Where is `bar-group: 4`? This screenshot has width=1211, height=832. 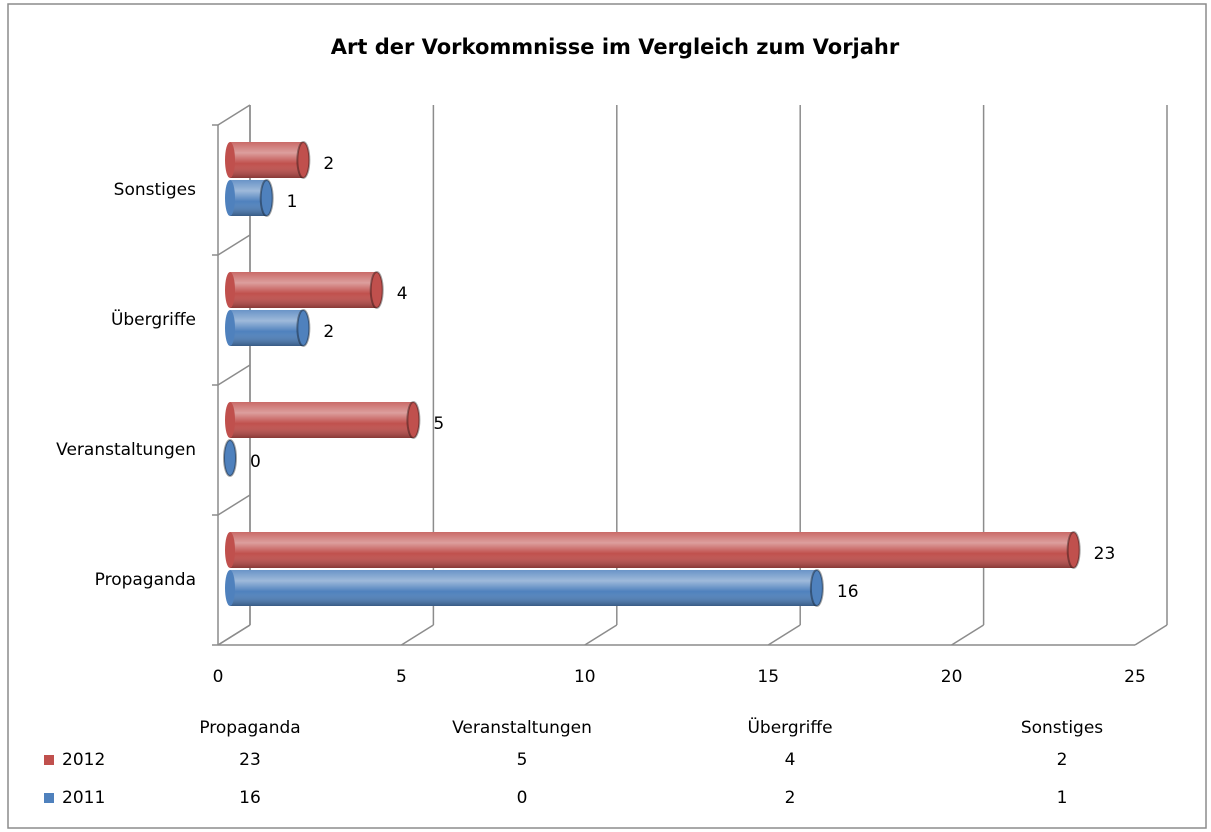
bar-group: 4 is located at coordinates (316, 290).